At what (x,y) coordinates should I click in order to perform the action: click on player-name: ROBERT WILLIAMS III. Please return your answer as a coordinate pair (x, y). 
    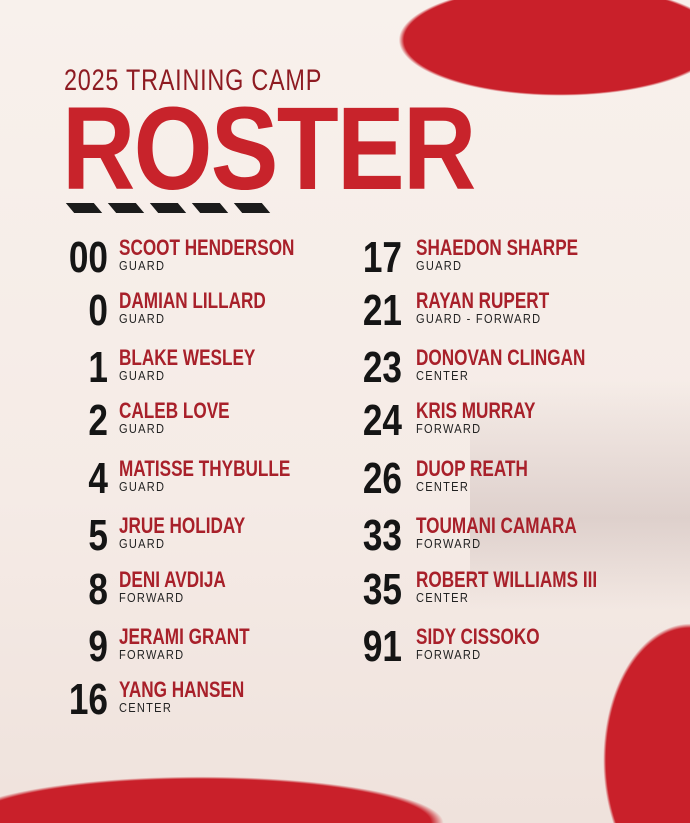
    Looking at the image, I should click on (507, 579).